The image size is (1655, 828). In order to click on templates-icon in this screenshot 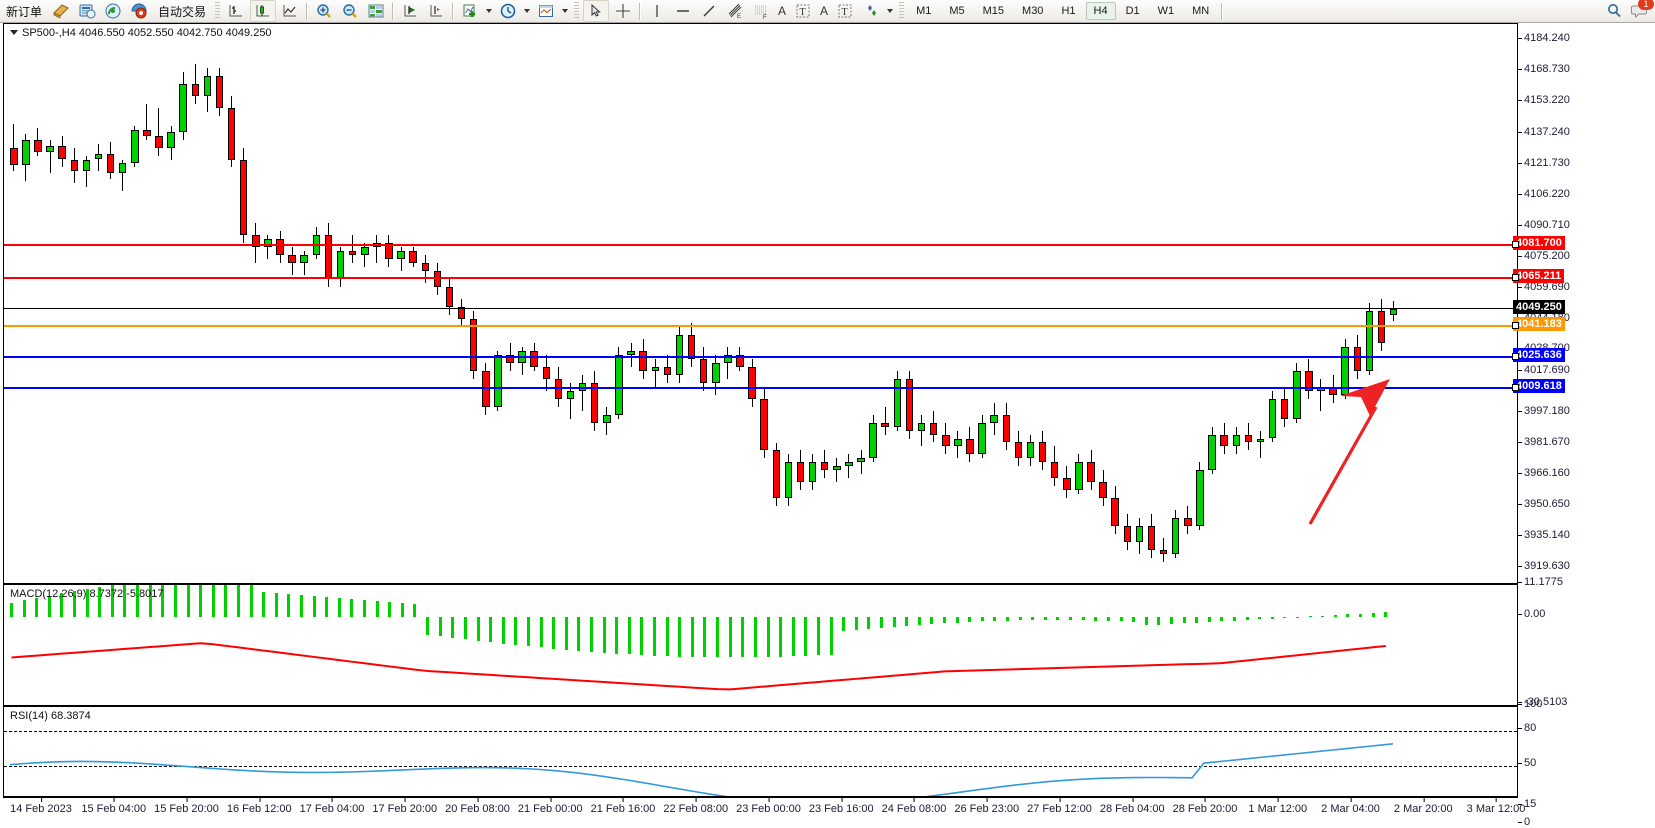, I will do `click(546, 11)`.